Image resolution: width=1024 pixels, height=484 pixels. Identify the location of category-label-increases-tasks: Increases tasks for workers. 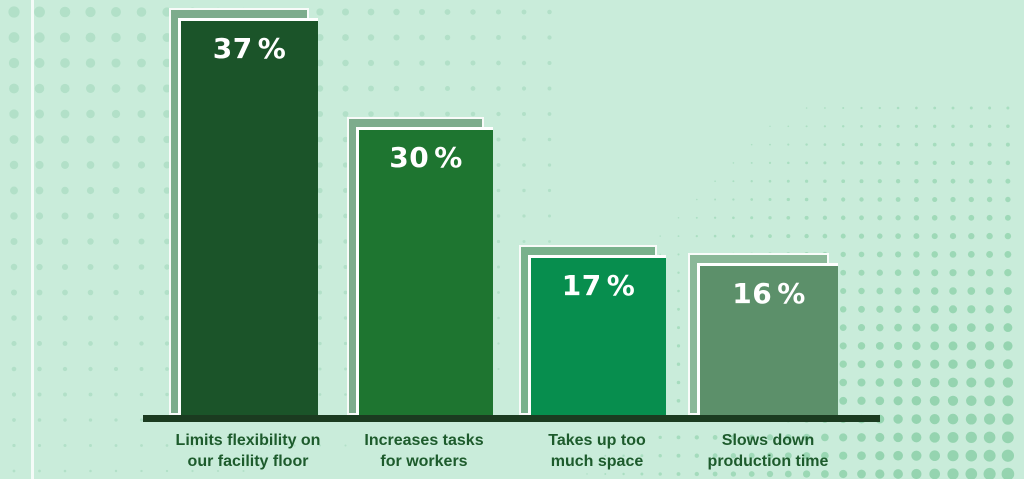
(424, 451).